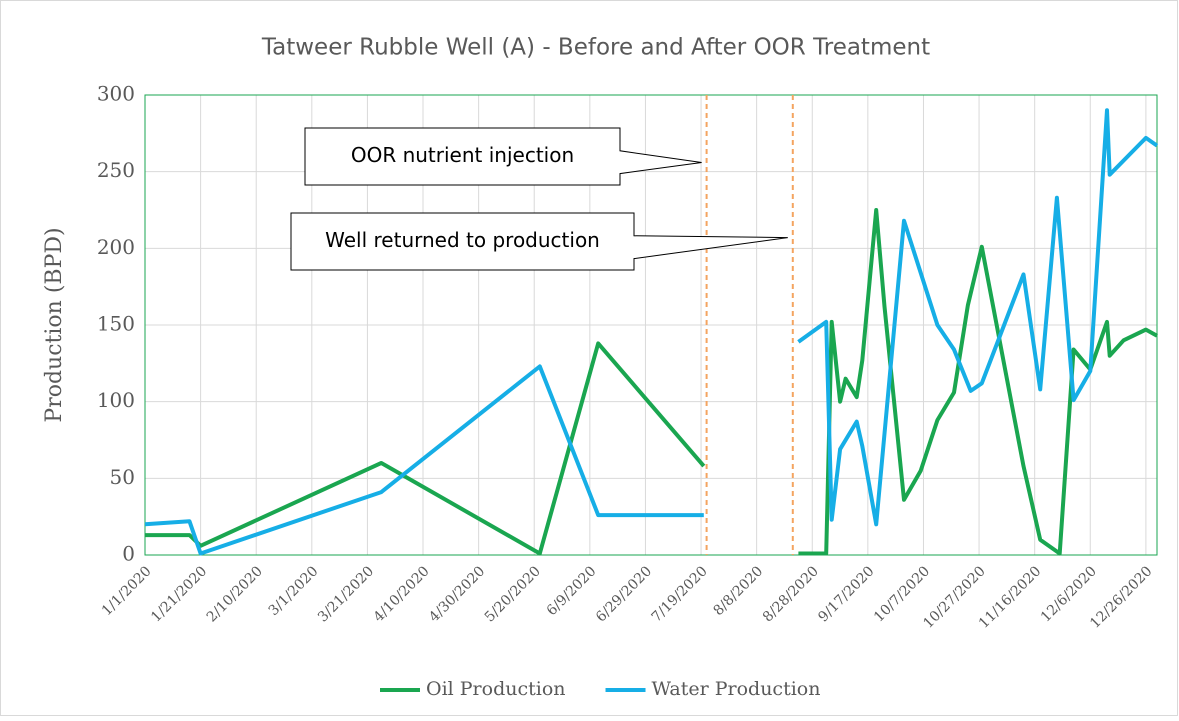 The height and width of the screenshot is (721, 1179). I want to click on y-tick-label: 100, so click(116, 400).